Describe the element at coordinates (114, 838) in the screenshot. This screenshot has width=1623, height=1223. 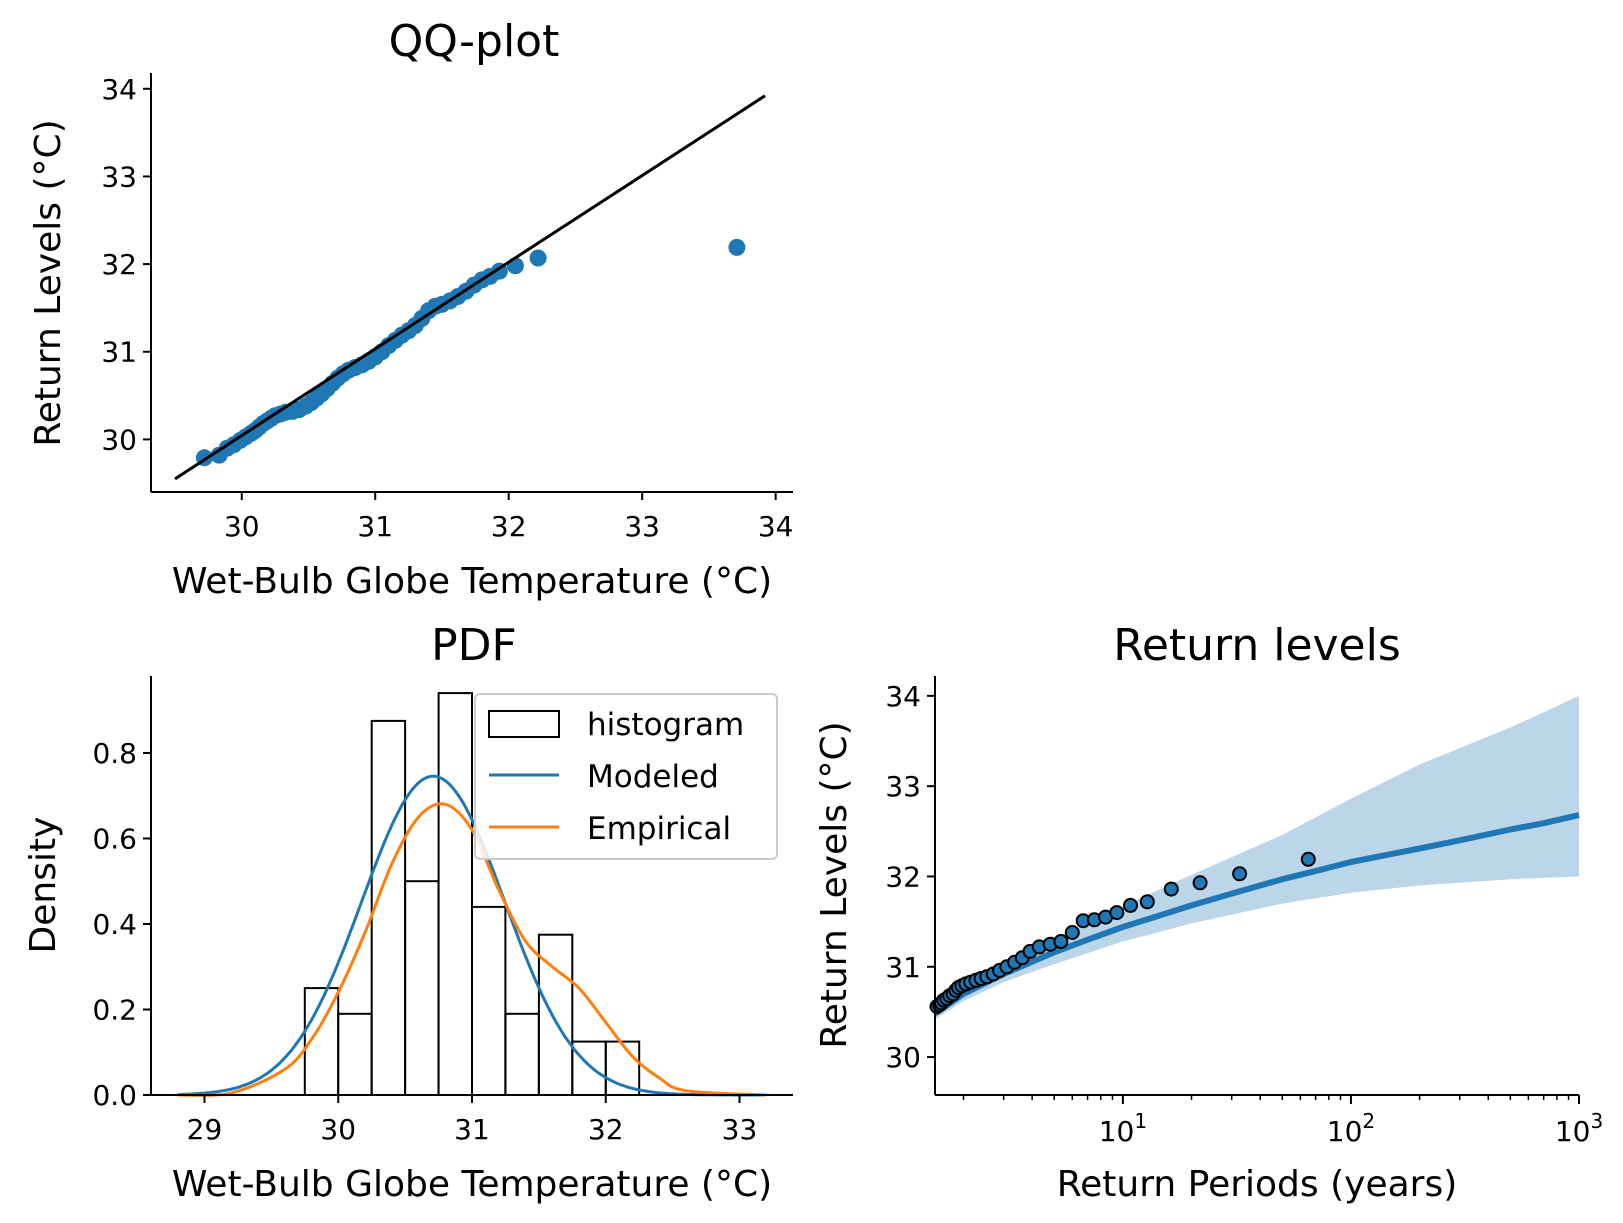
I see `pdf-y-tick-label: 0.6` at that location.